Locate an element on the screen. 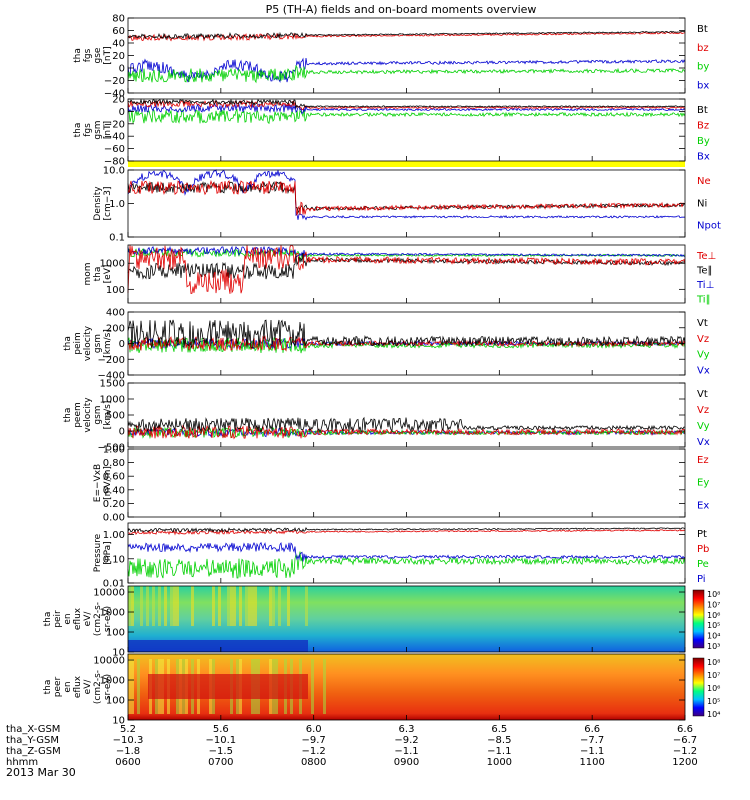 Image resolution: width=750 pixels, height=800 pixels. panel-frame-density is located at coordinates (406, 203).